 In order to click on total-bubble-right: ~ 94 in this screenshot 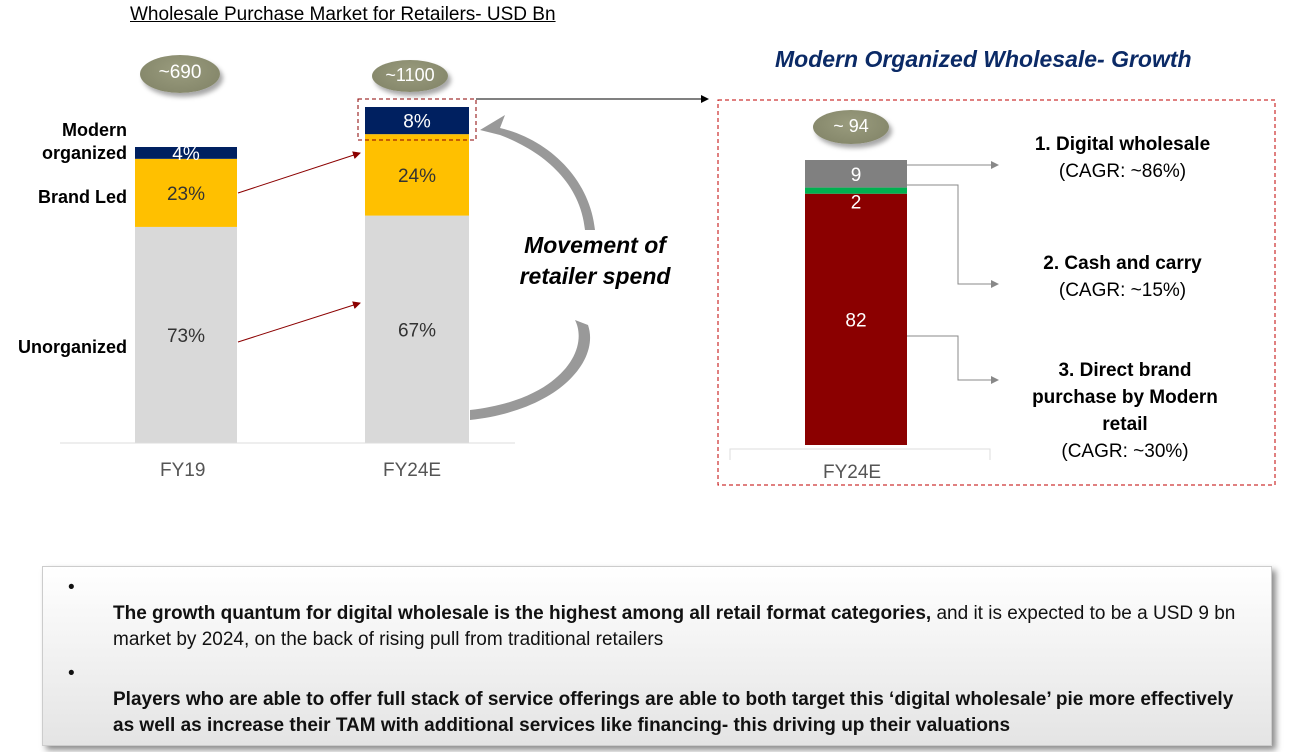, I will do `click(851, 127)`.